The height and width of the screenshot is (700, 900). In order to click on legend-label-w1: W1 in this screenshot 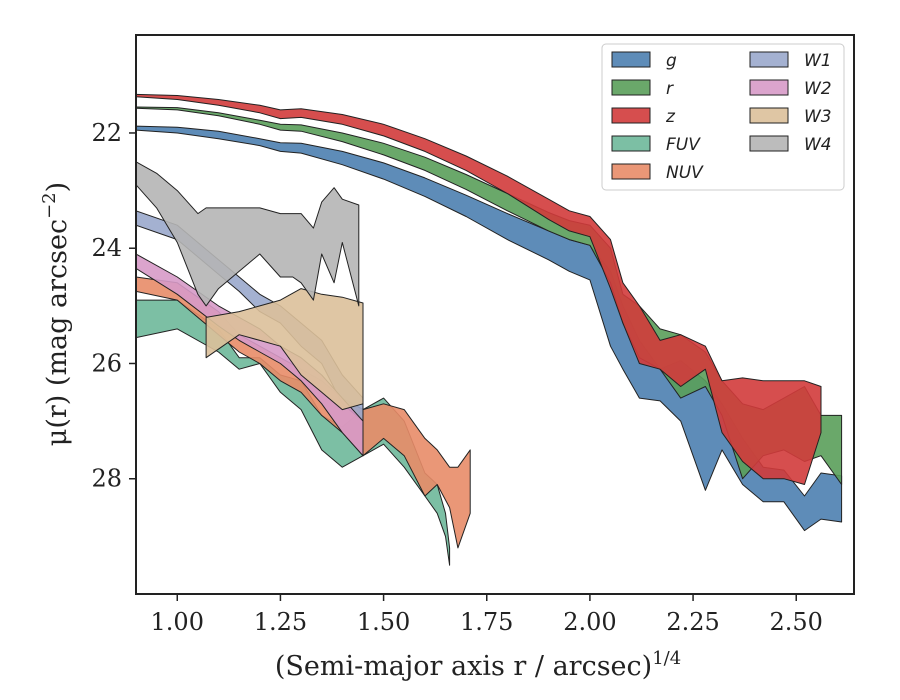, I will do `click(818, 61)`.